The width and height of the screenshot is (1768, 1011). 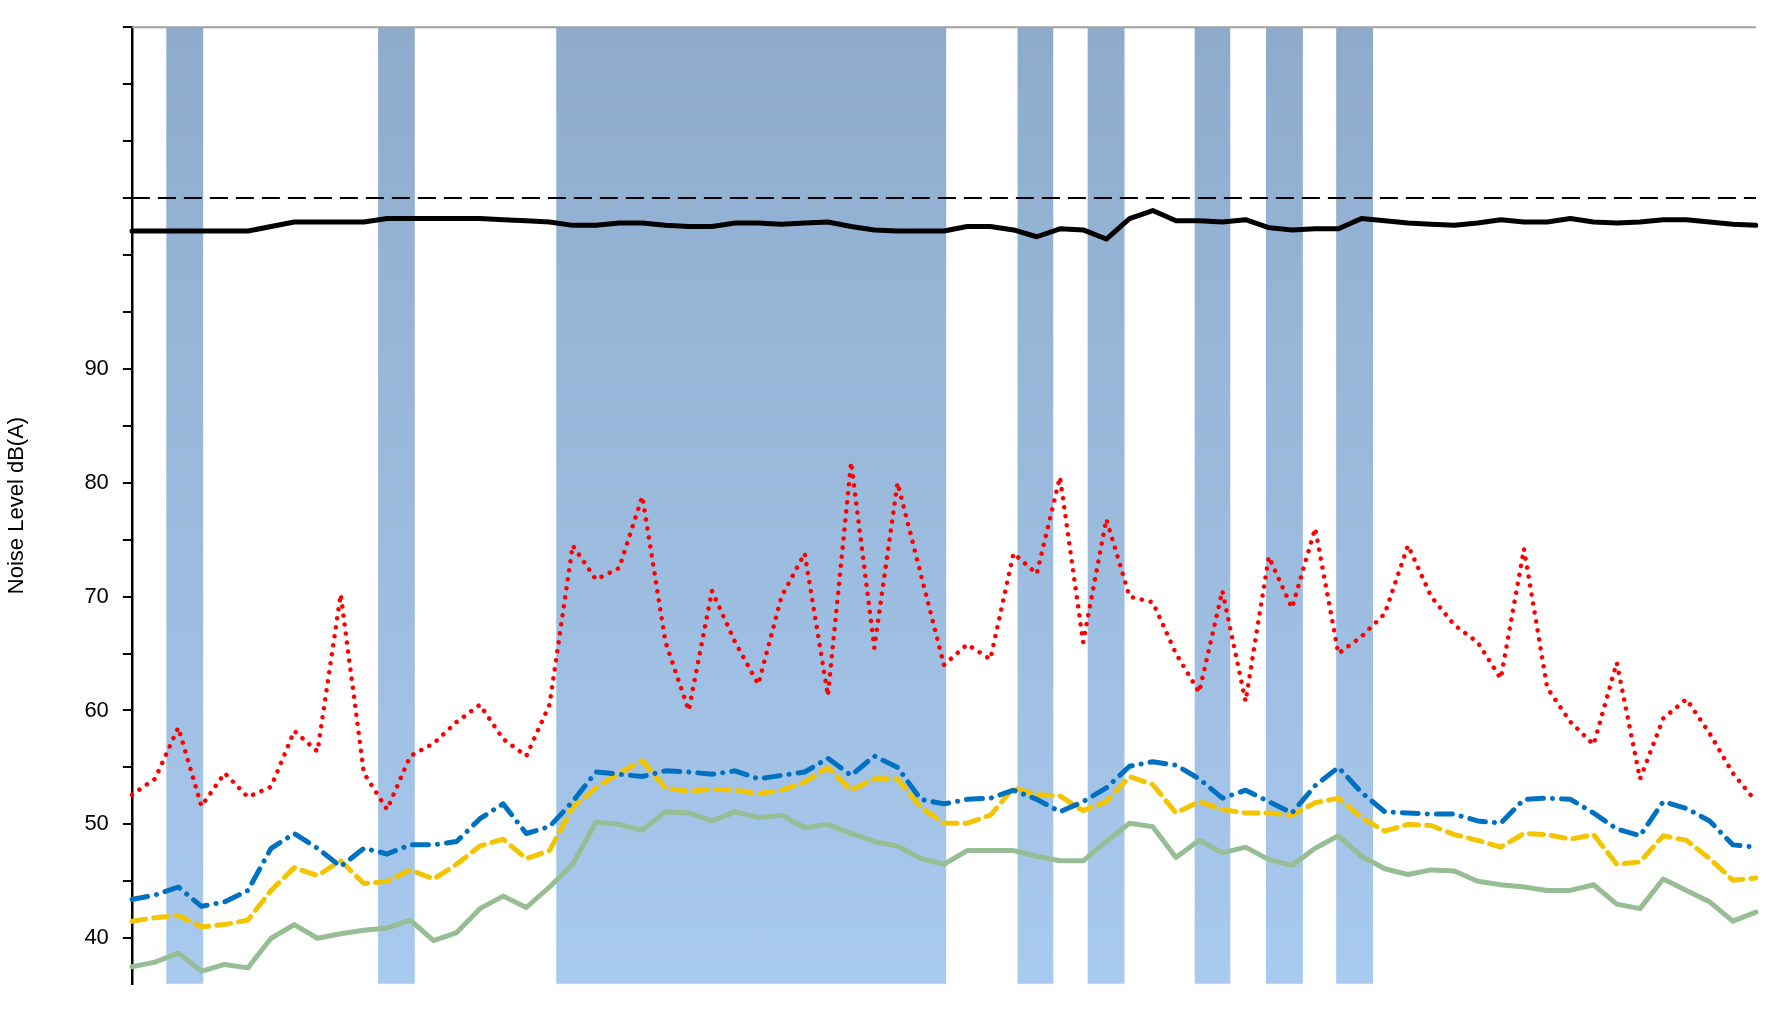 I want to click on y-tick-label: 70, so click(x=96, y=595).